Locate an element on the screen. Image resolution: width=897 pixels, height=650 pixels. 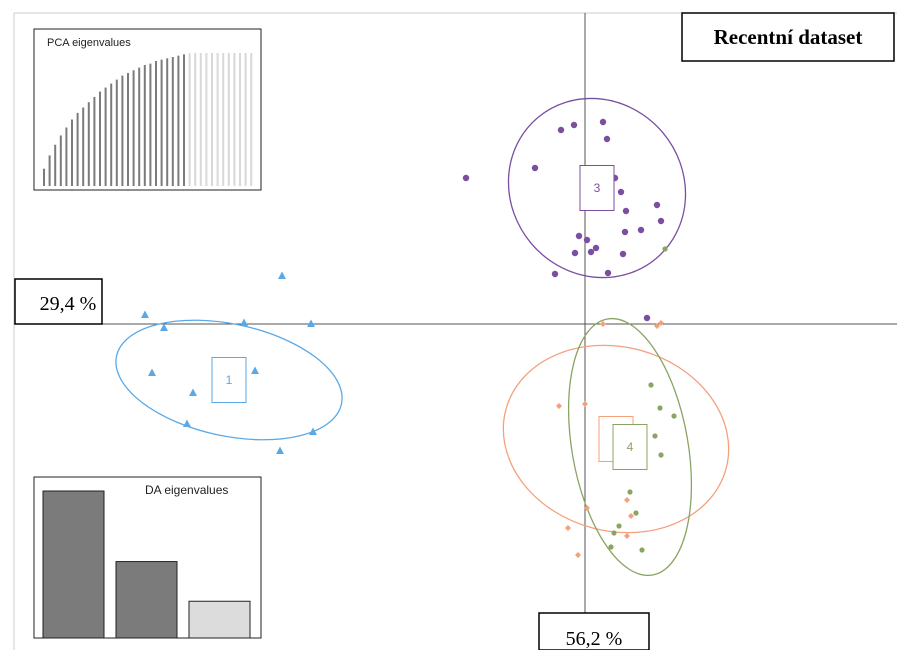
chart-title-box: Recentní dataset is located at coordinates (788, 37).